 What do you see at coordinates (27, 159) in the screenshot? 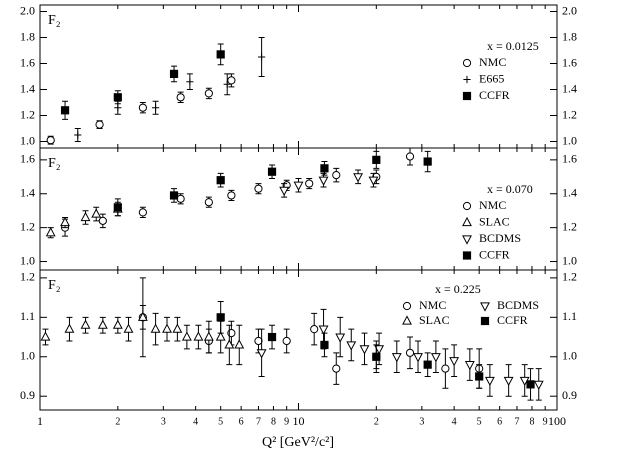
I see `y-tick-label: 1.6` at bounding box center [27, 159].